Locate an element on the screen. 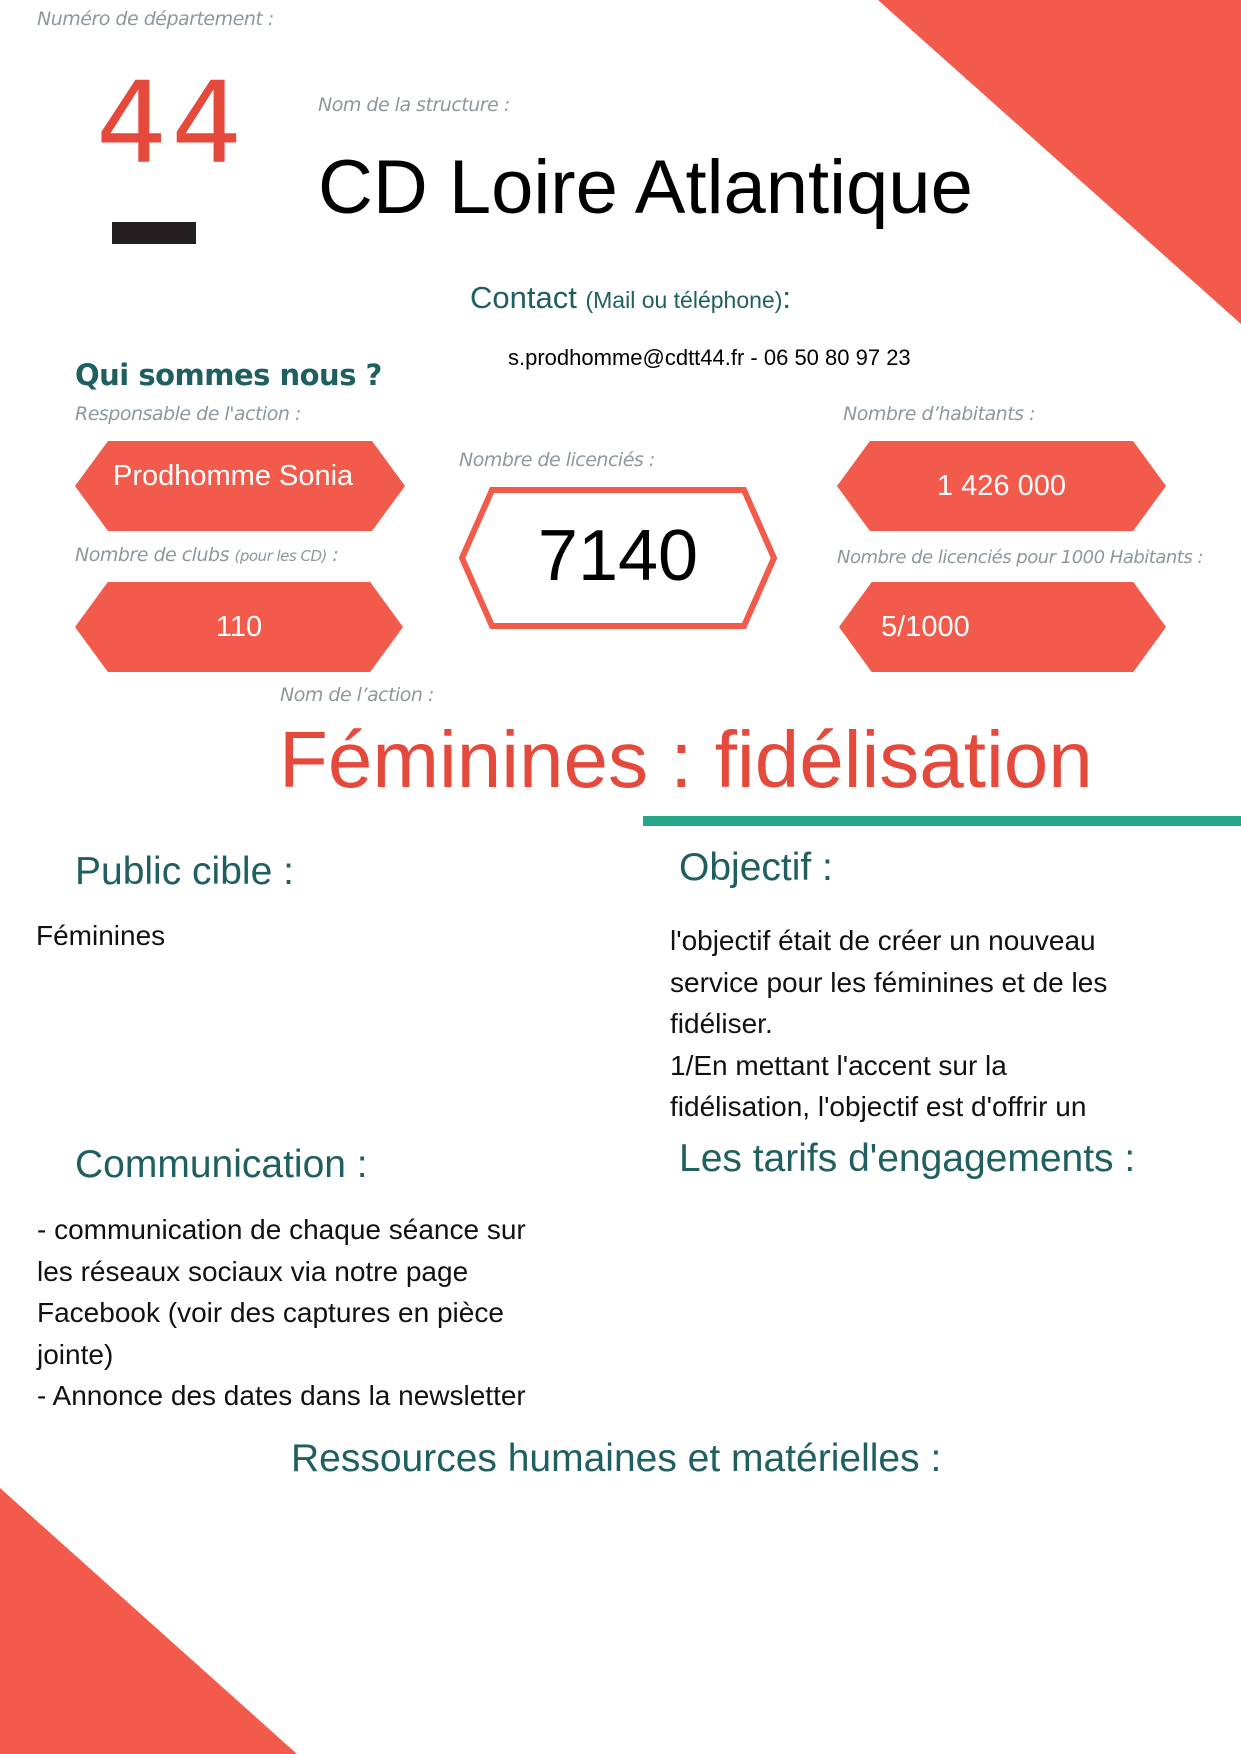 The image size is (1241, 1754). clubs-label-colon: : is located at coordinates (332, 555).